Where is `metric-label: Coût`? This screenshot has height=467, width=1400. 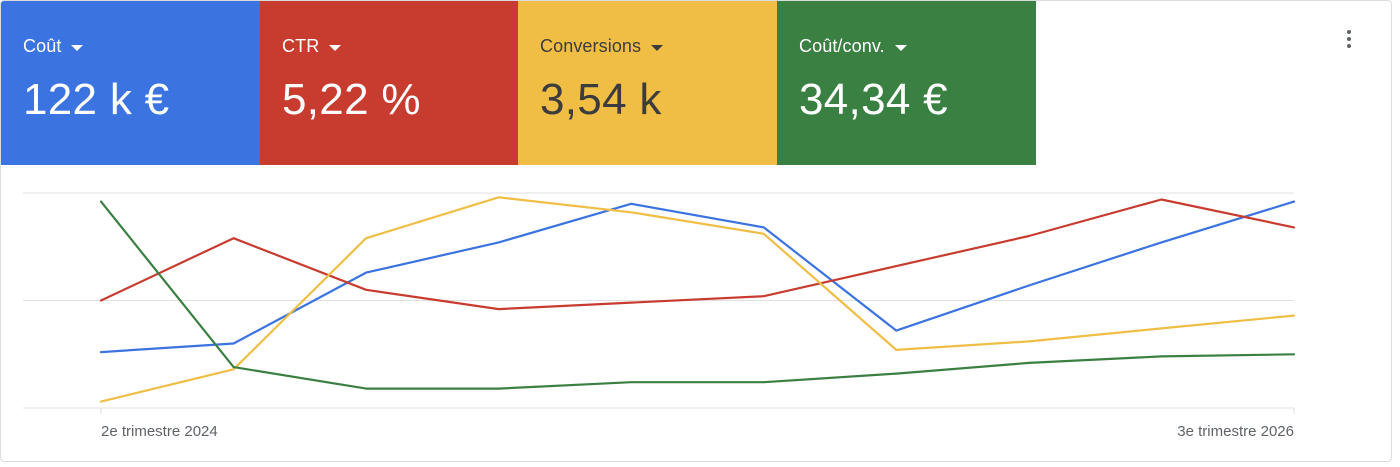
metric-label: Coût is located at coordinates (42, 46).